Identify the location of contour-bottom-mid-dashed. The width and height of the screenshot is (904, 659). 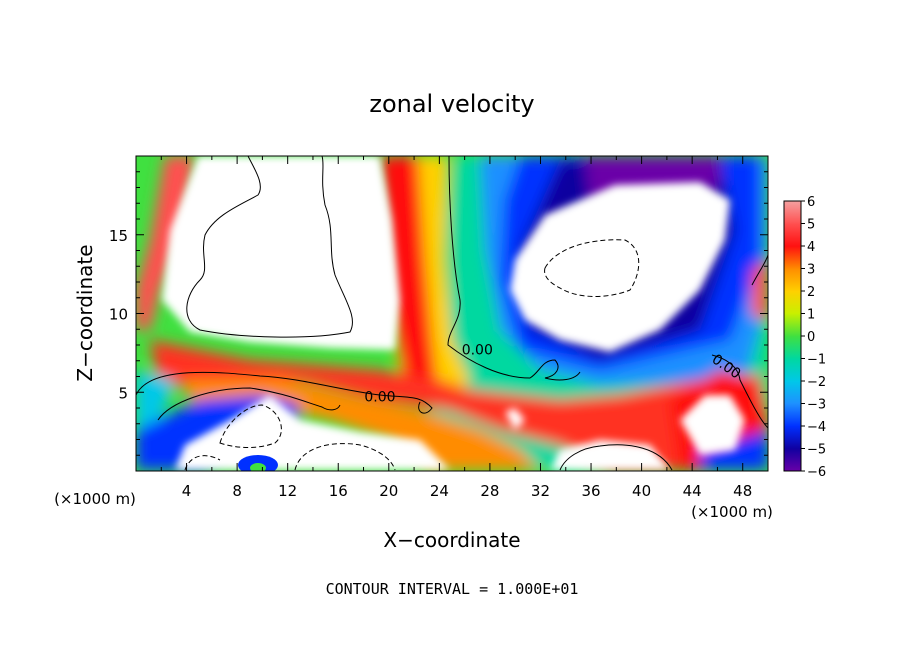
(345, 457).